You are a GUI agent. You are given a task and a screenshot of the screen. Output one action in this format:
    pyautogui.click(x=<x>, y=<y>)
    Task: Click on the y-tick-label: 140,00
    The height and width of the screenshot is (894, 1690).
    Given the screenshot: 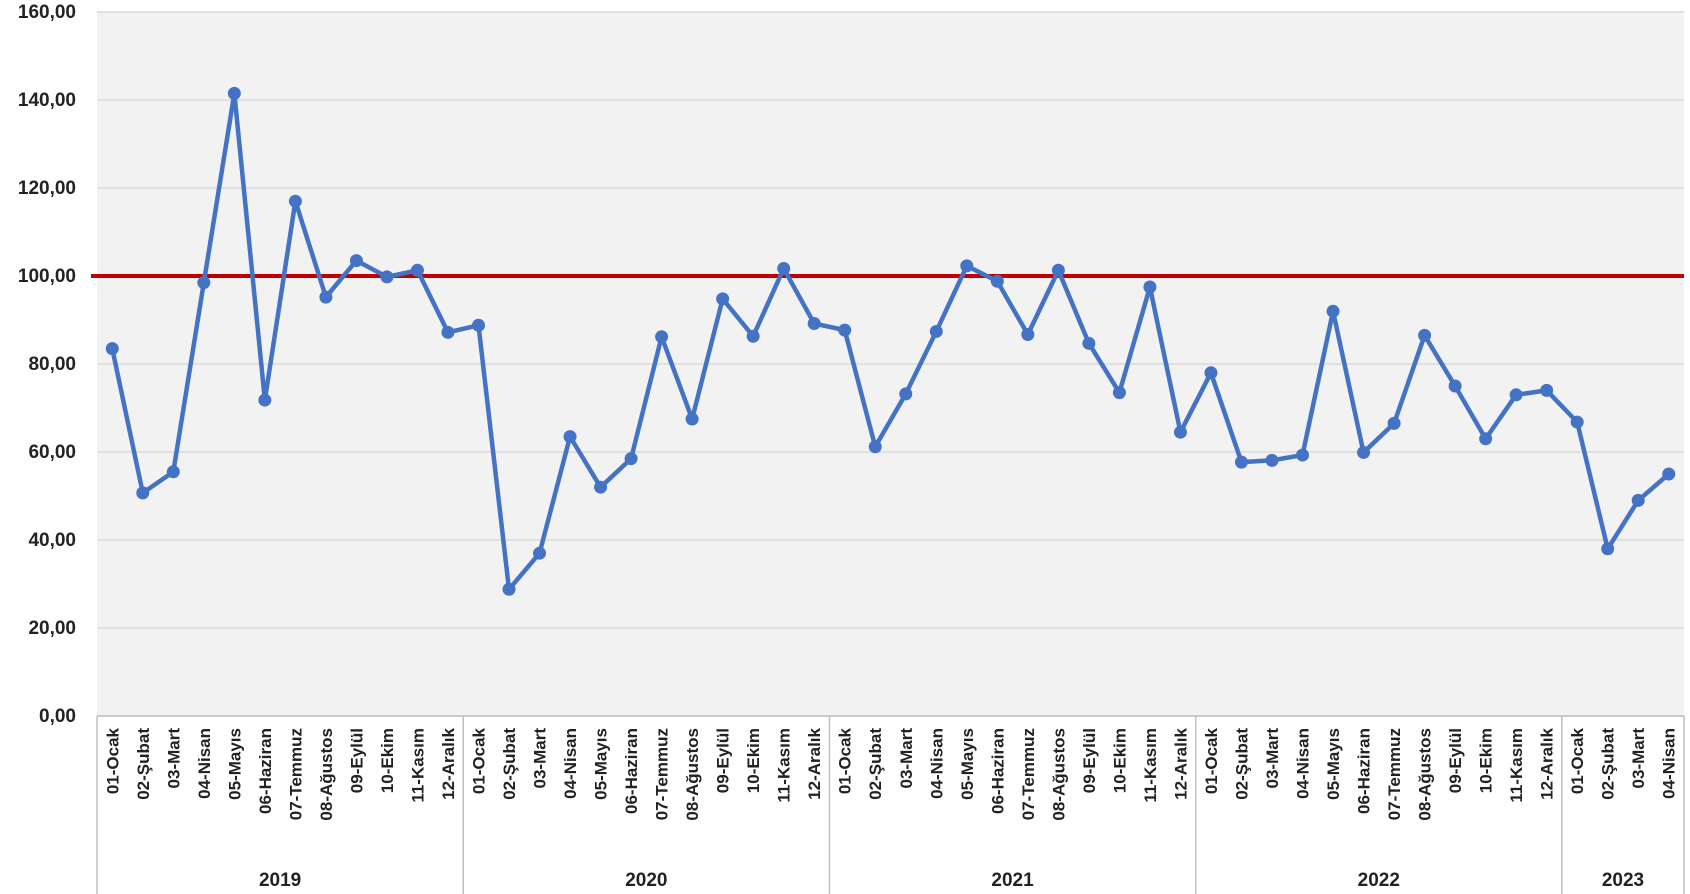 What is the action you would take?
    pyautogui.click(x=47, y=100)
    